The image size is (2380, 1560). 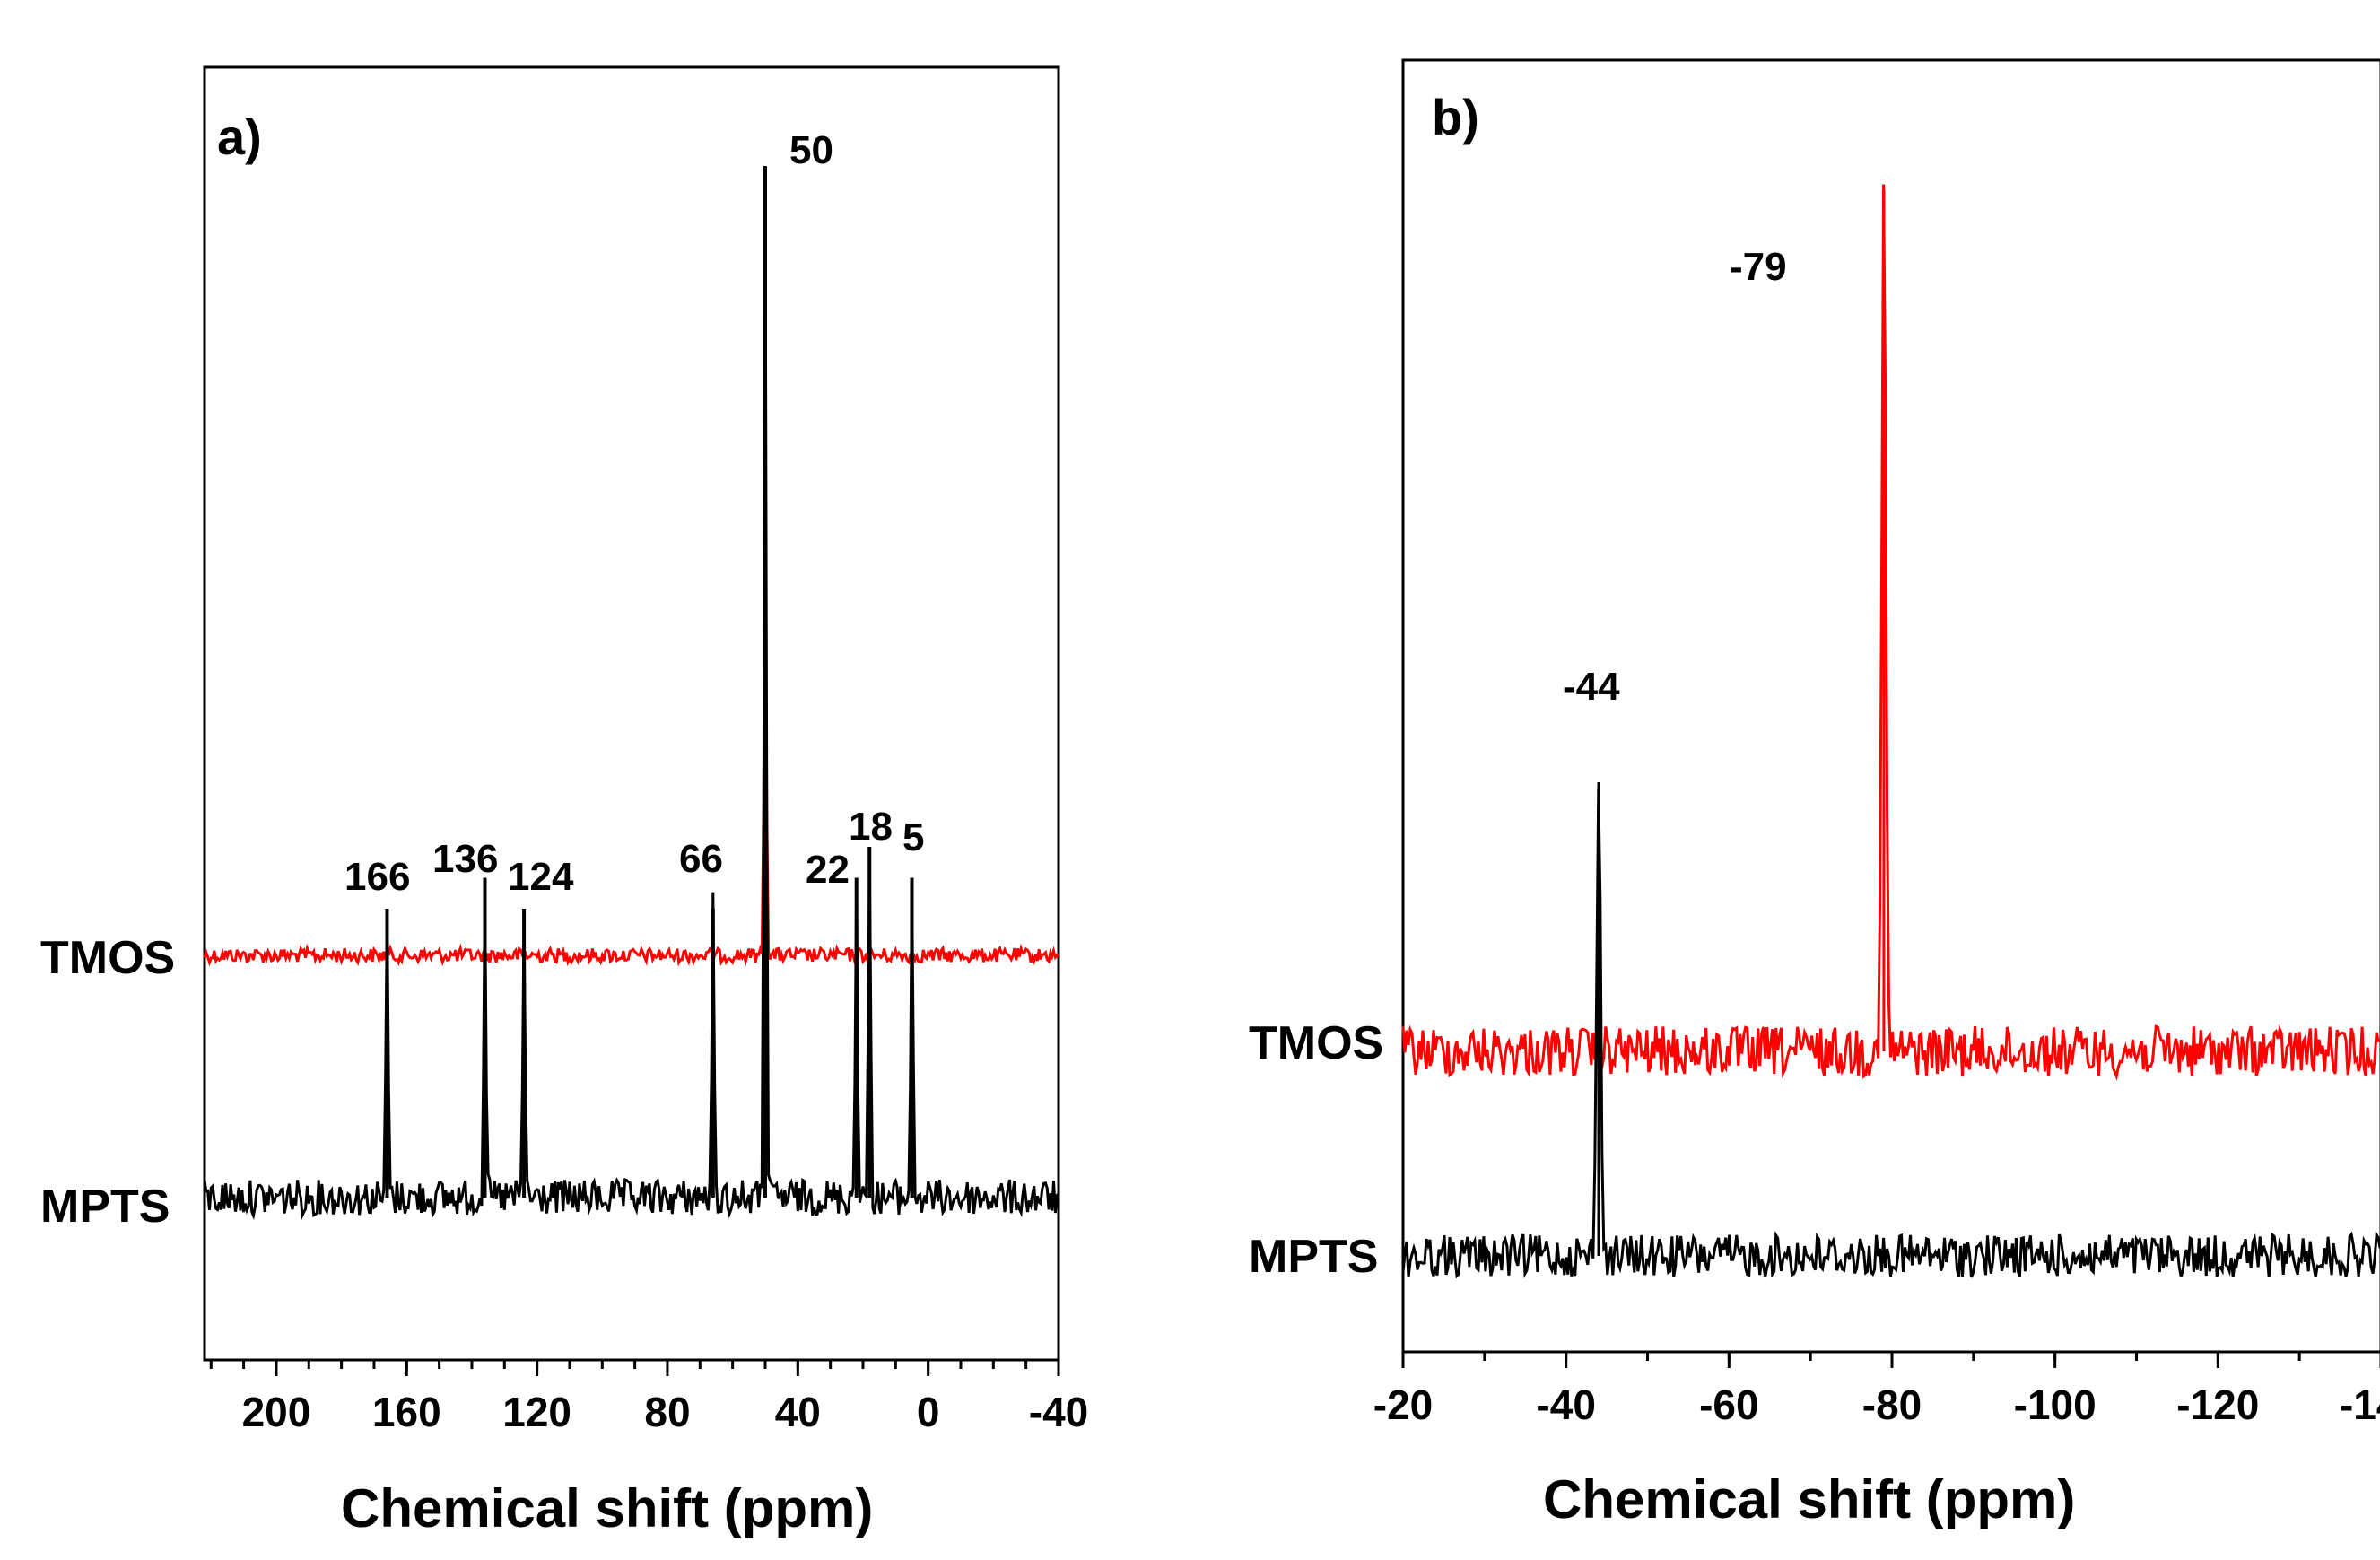 What do you see at coordinates (107, 958) in the screenshot?
I see `panel-a-series-label-tmos: TMOS` at bounding box center [107, 958].